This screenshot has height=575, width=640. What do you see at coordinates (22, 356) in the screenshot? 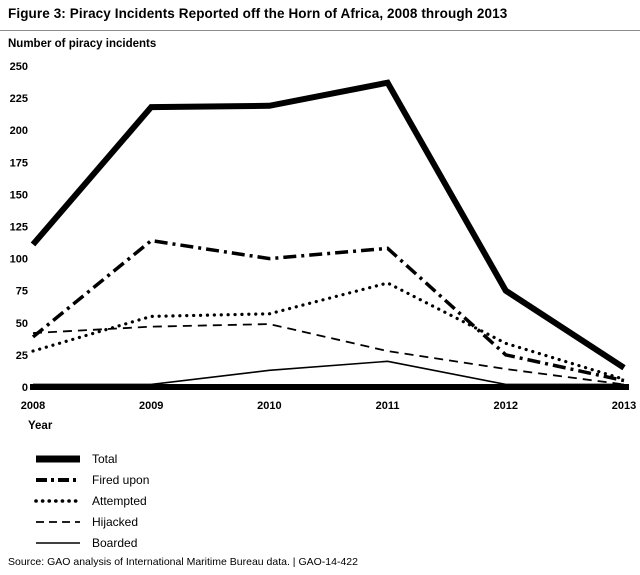
I see `y-axis-tick: 25` at bounding box center [22, 356].